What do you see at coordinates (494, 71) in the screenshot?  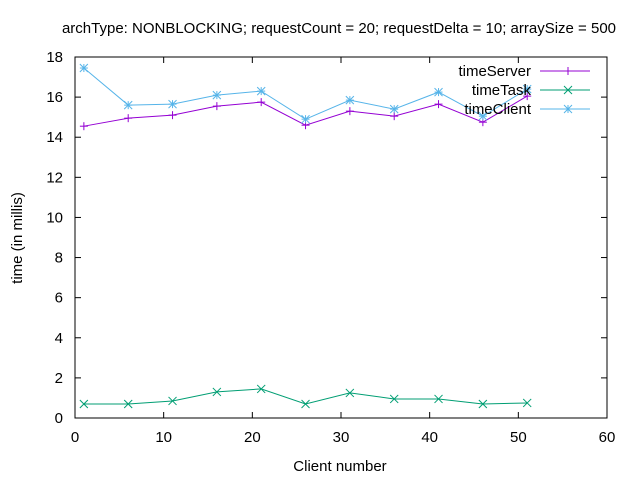 I see `legend-label-timeServer: timeServer` at bounding box center [494, 71].